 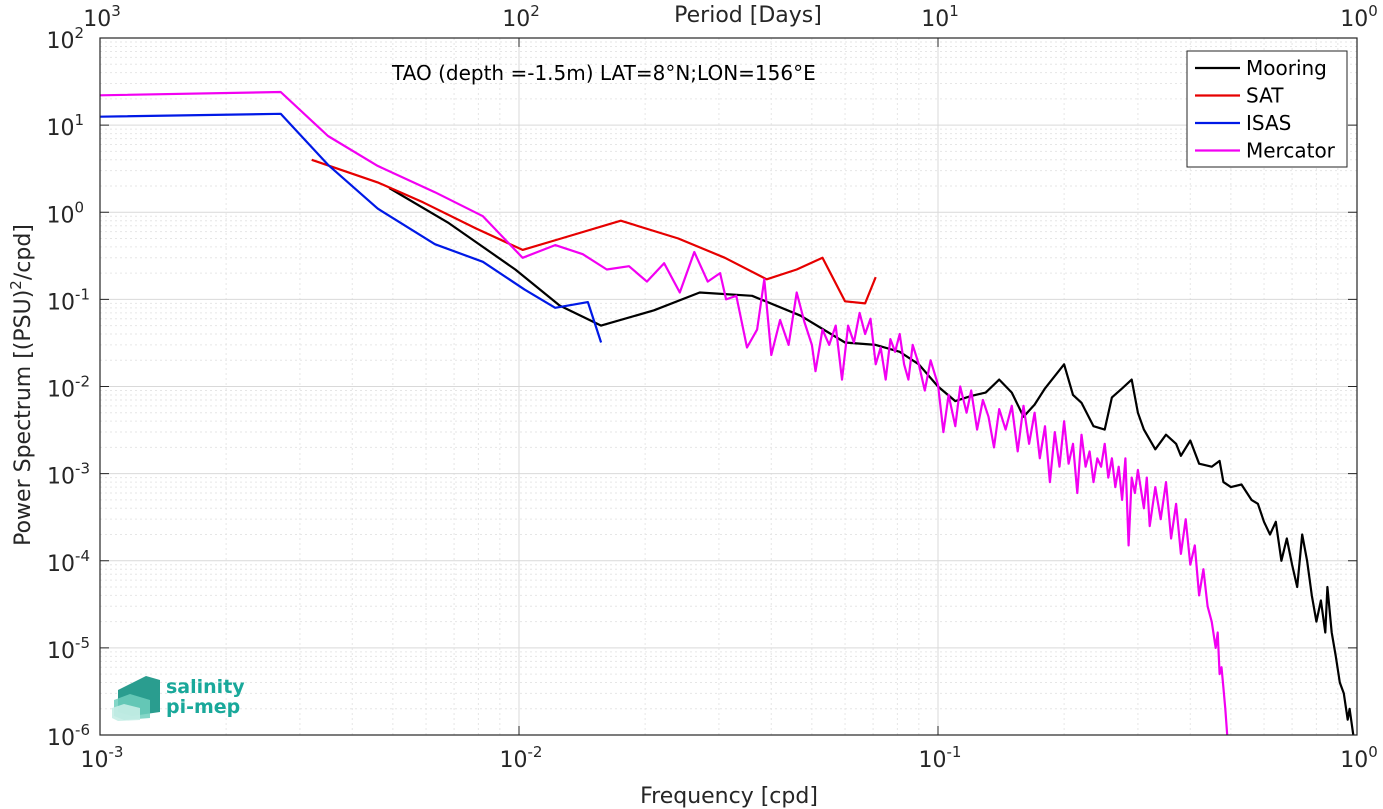 What do you see at coordinates (82, 643) in the screenshot?
I see `y-tick-label-exp: -5` at bounding box center [82, 643].